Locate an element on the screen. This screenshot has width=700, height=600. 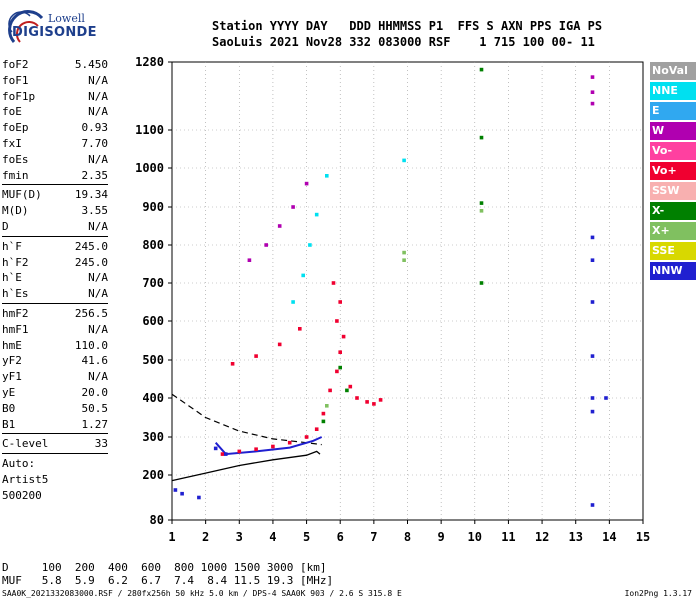
param-value: 50.5 is located at coordinates (95, 408).